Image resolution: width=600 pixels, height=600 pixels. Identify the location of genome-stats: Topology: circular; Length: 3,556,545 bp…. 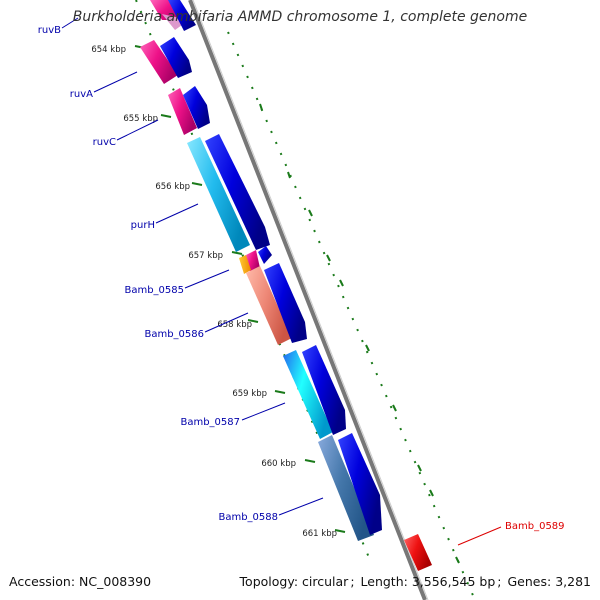
(415, 581).